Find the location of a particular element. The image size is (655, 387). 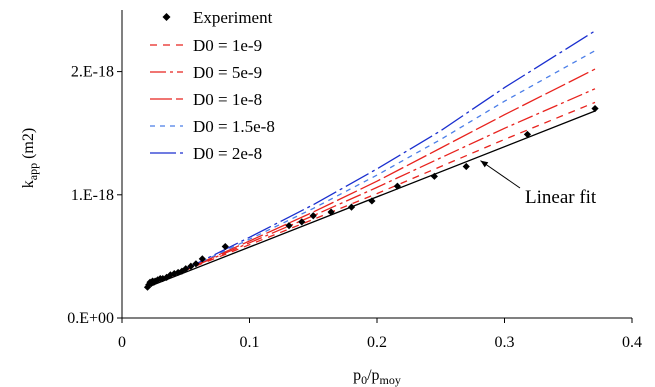

legend-label-experiment: Experiment is located at coordinates (233, 17).